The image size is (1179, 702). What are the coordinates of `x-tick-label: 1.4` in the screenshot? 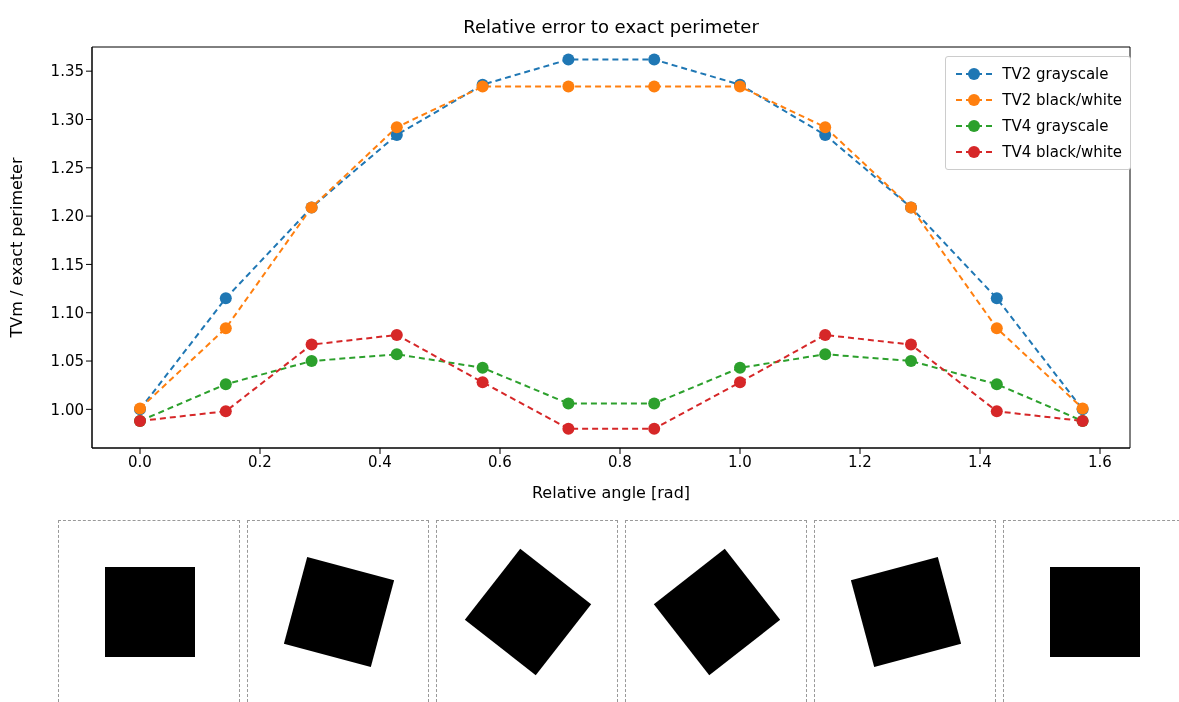 It's located at (980, 461).